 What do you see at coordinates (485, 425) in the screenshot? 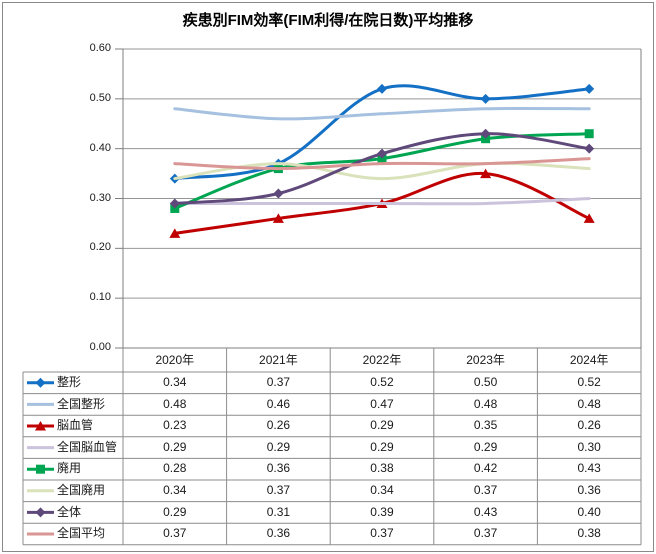
I see `value-cell: 0.35` at bounding box center [485, 425].